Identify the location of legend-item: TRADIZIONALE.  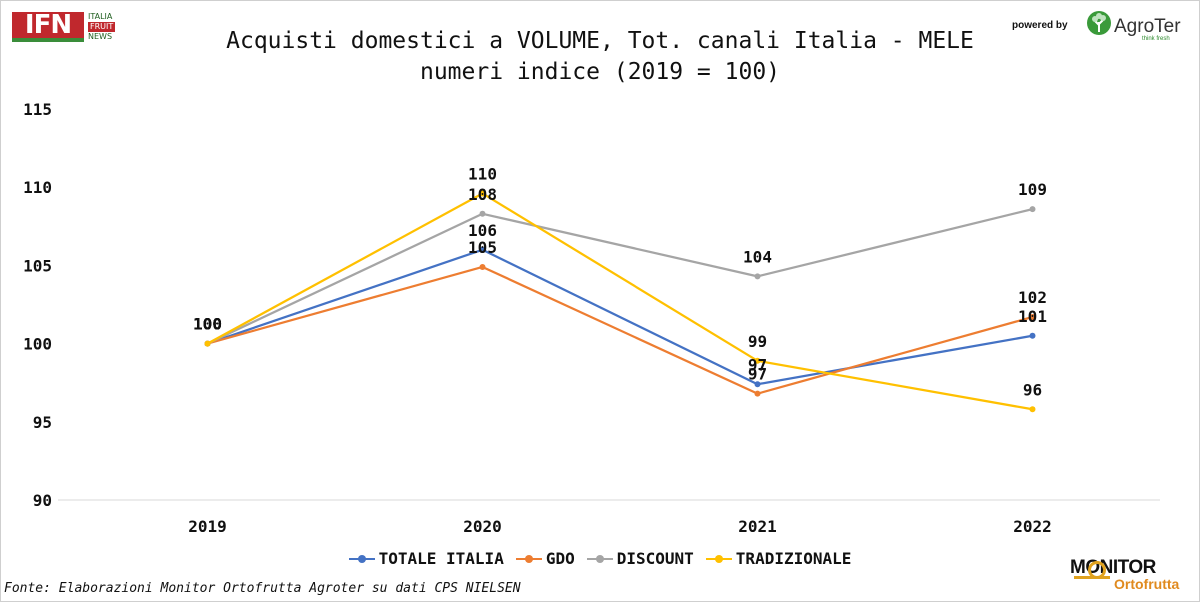
(778, 558).